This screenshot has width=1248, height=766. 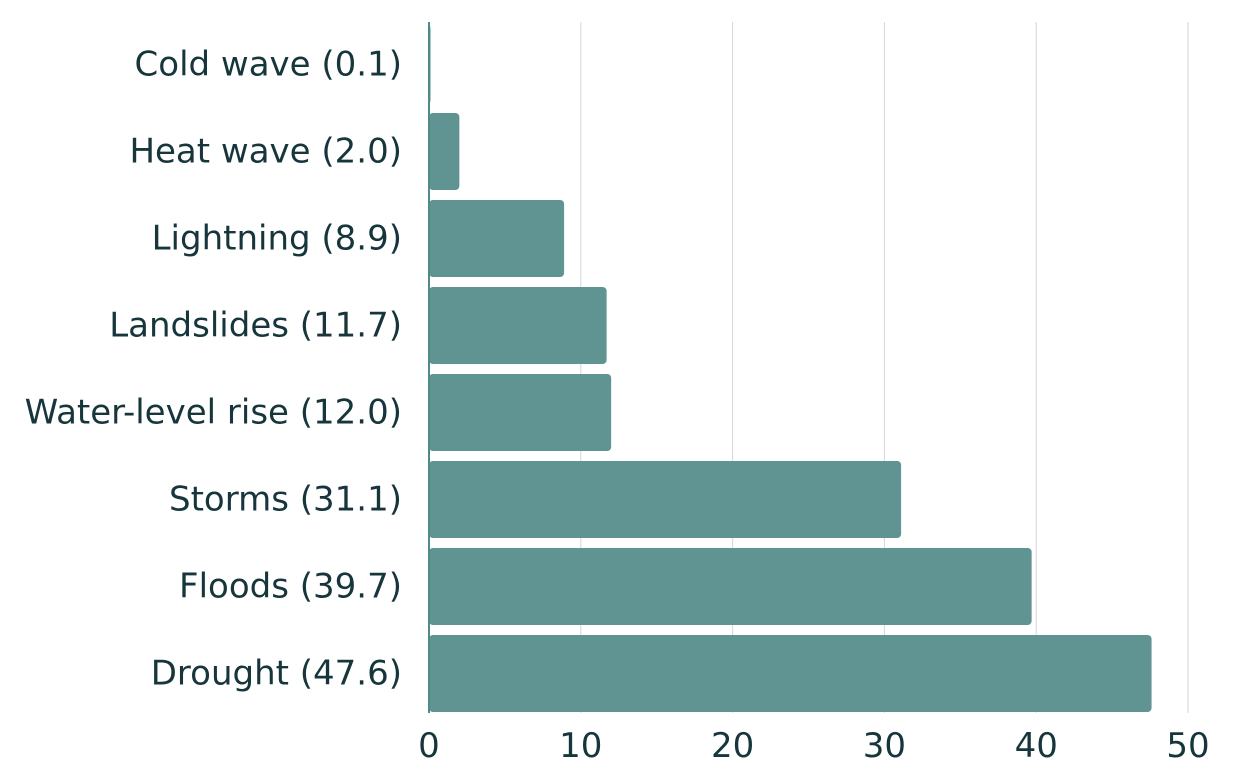 I want to click on x-tick-label: 20, so click(x=732, y=746).